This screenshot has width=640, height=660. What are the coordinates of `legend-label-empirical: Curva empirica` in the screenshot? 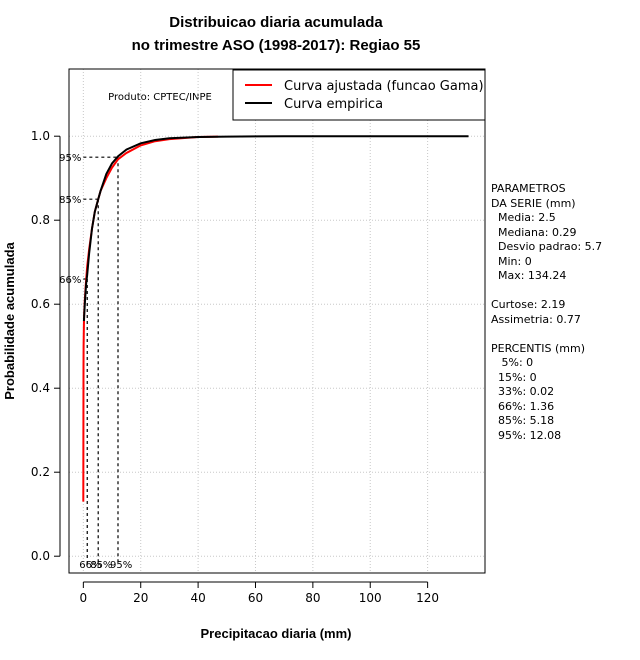 It's located at (333, 104).